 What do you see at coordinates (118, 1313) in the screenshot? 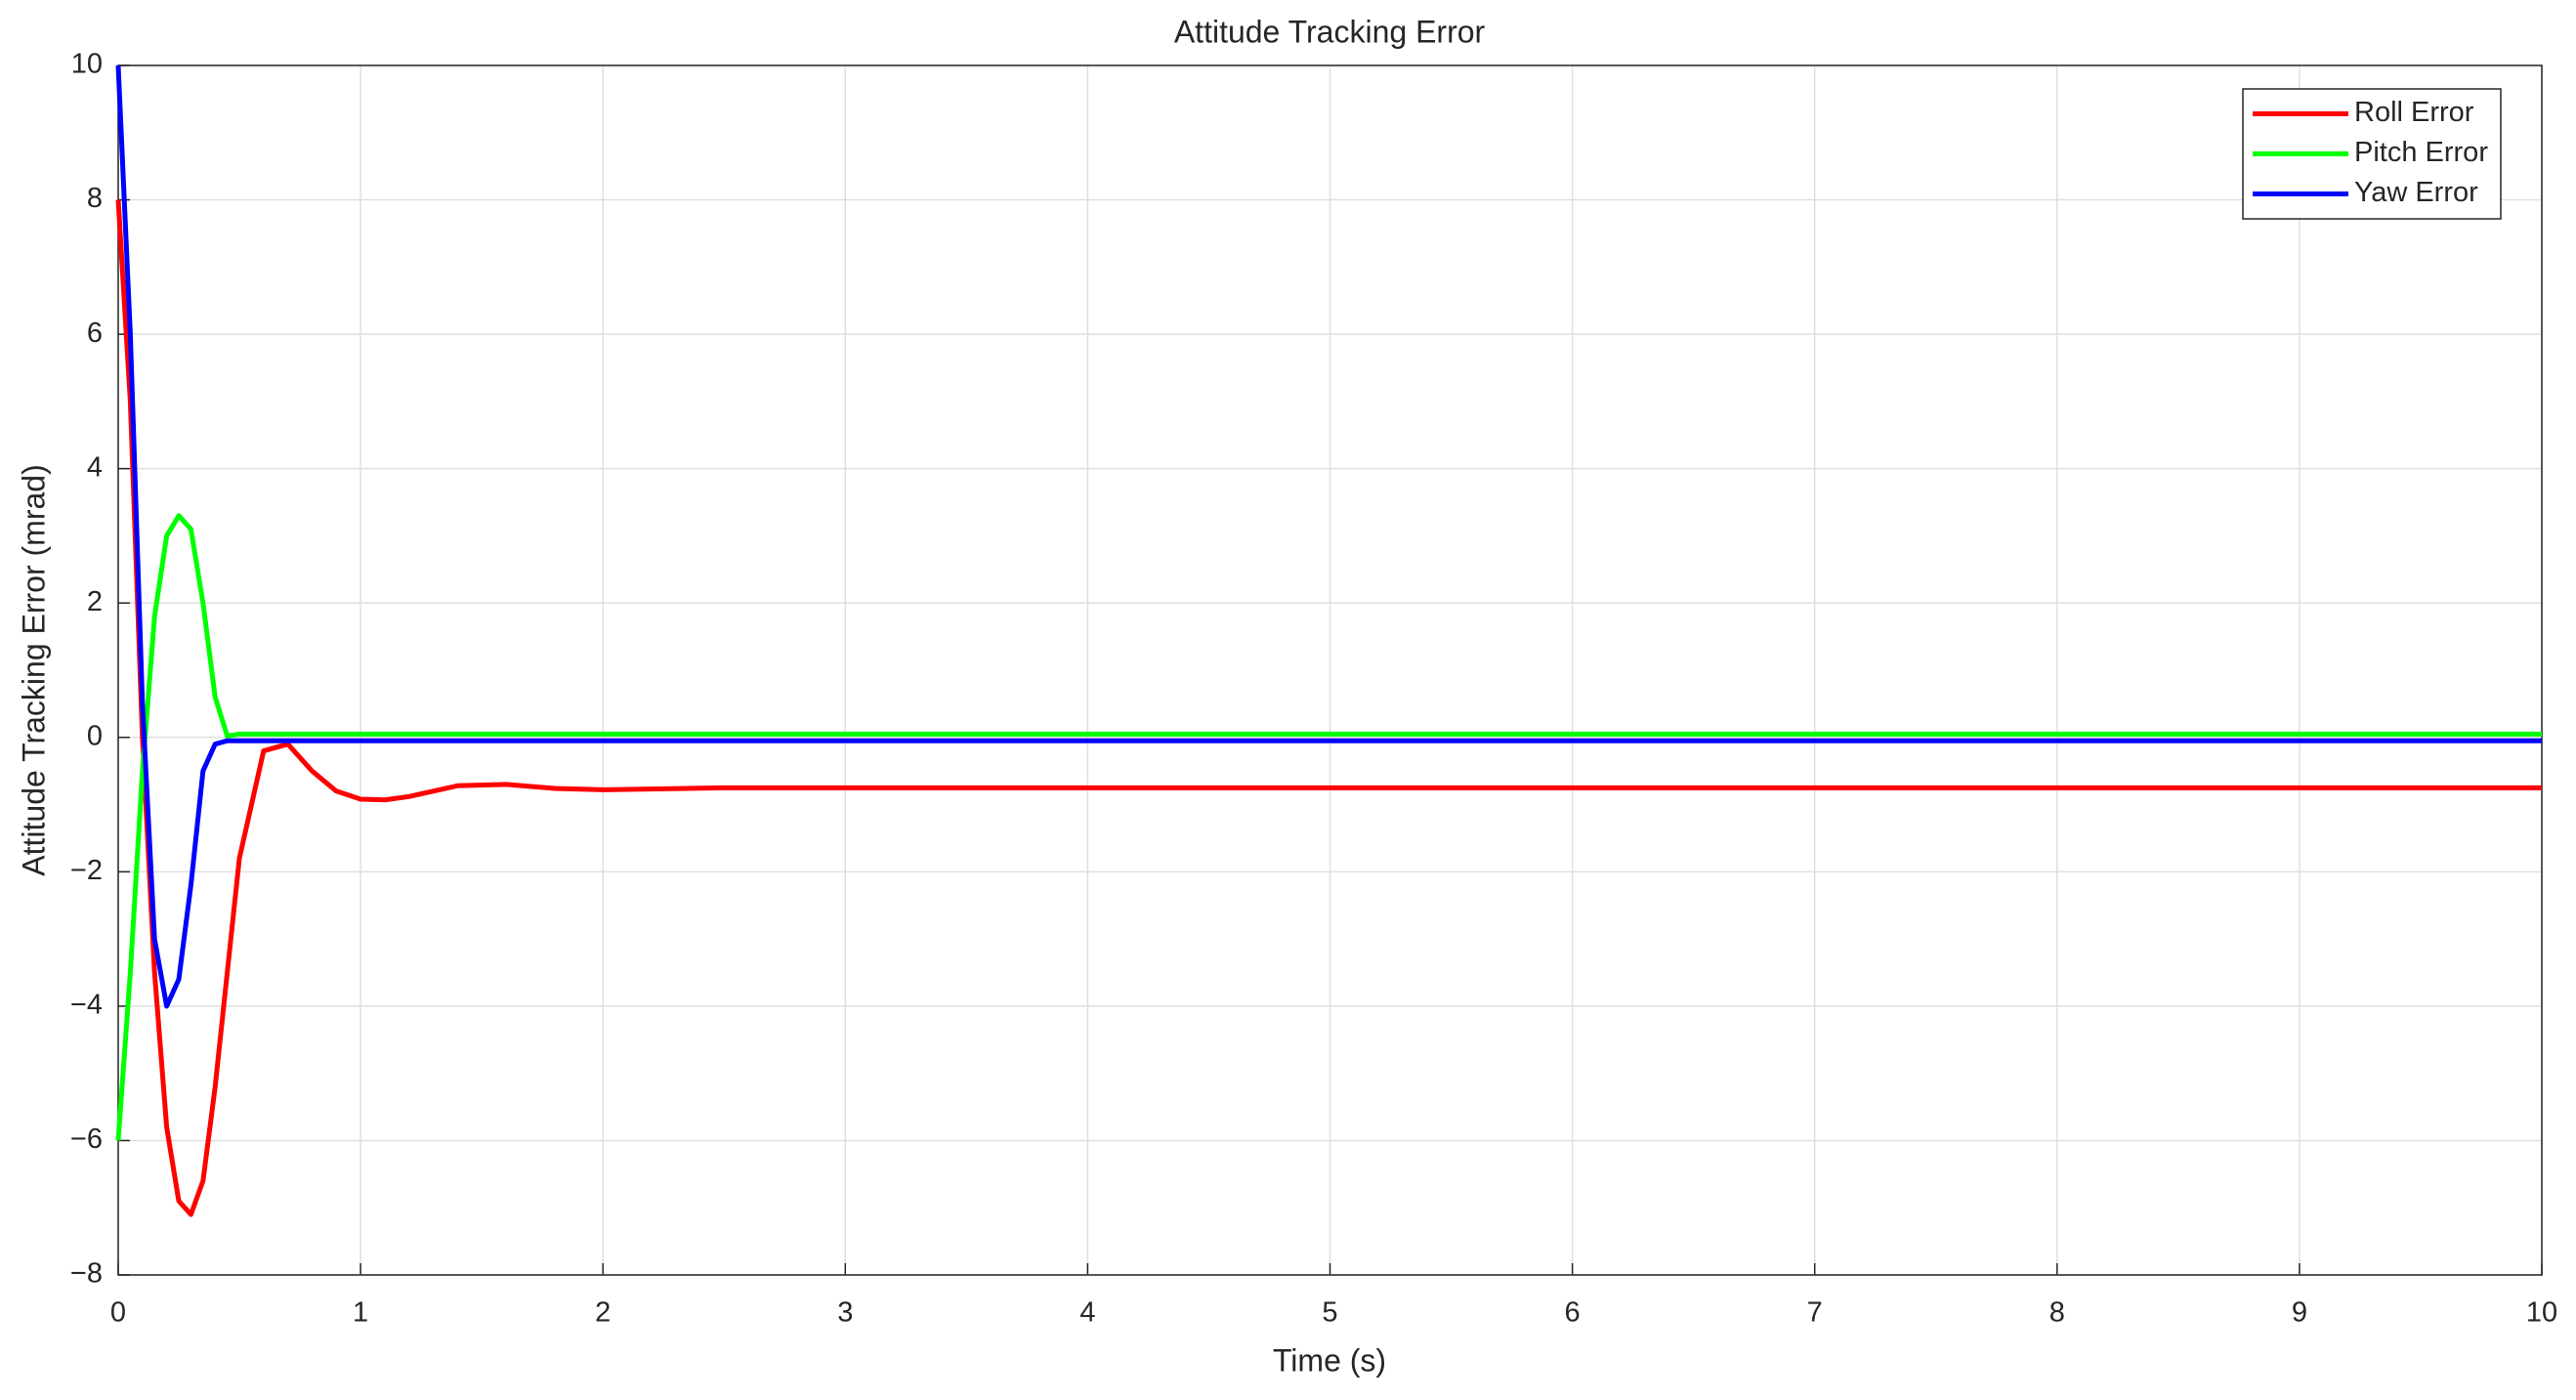
I see `x-tick-label: 0` at bounding box center [118, 1313].